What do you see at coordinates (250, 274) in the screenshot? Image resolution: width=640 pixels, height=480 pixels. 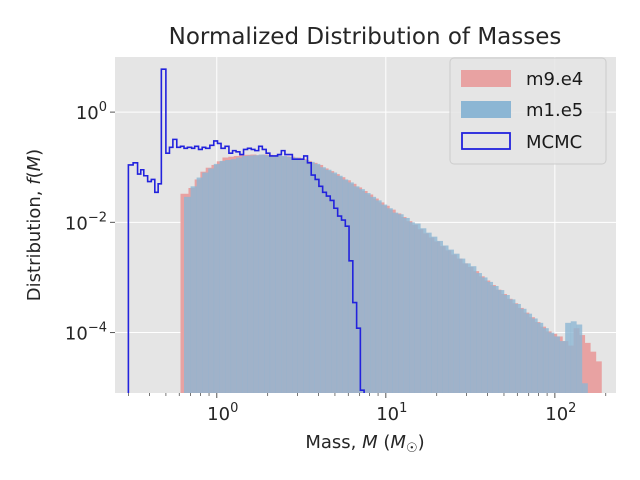 I see `bar-m1.e5-11` at bounding box center [250, 274].